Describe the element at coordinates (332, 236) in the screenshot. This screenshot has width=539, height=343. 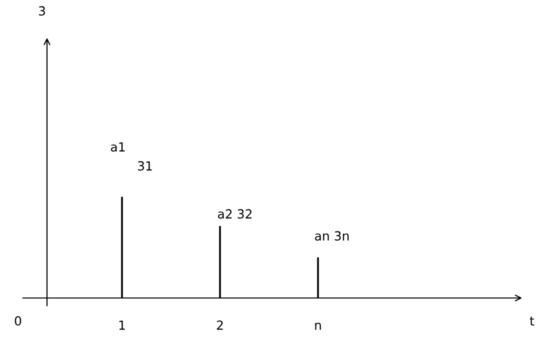
I see `annotation: an 3n` at that location.